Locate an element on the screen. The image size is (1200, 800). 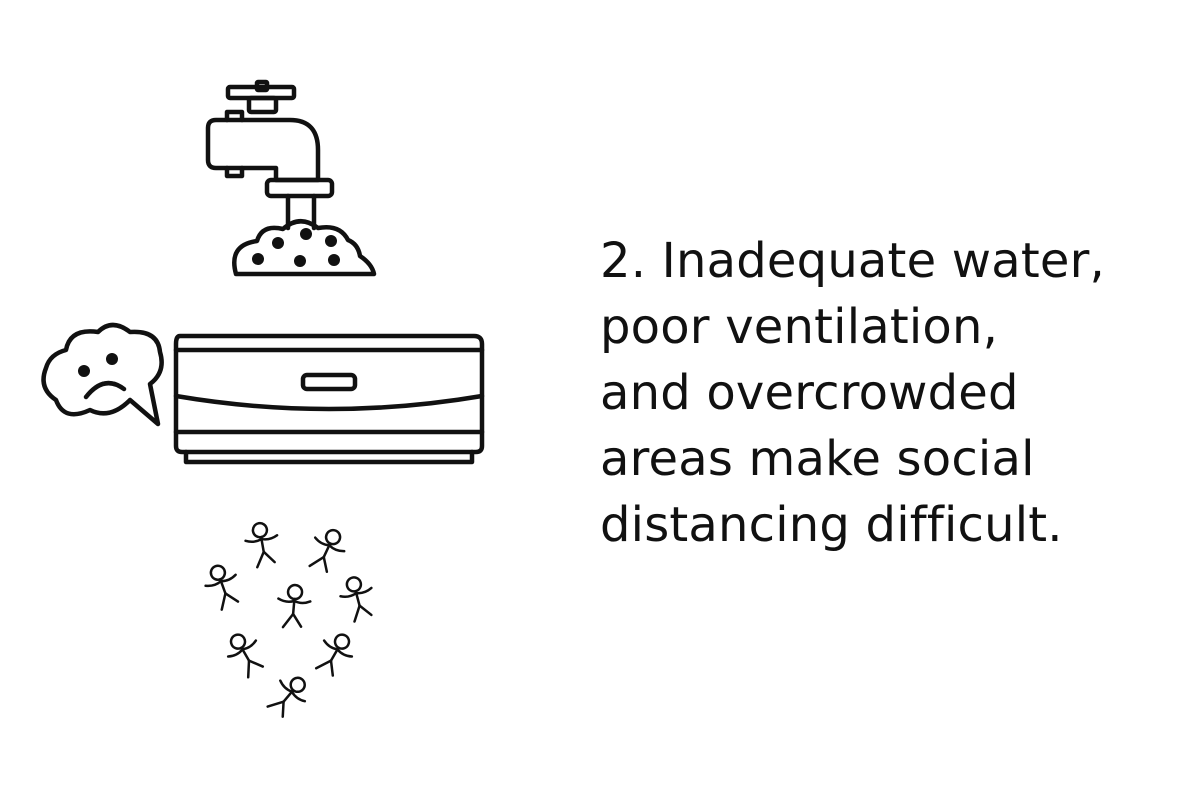
caption-line: areas make social is located at coordinates (817, 459).